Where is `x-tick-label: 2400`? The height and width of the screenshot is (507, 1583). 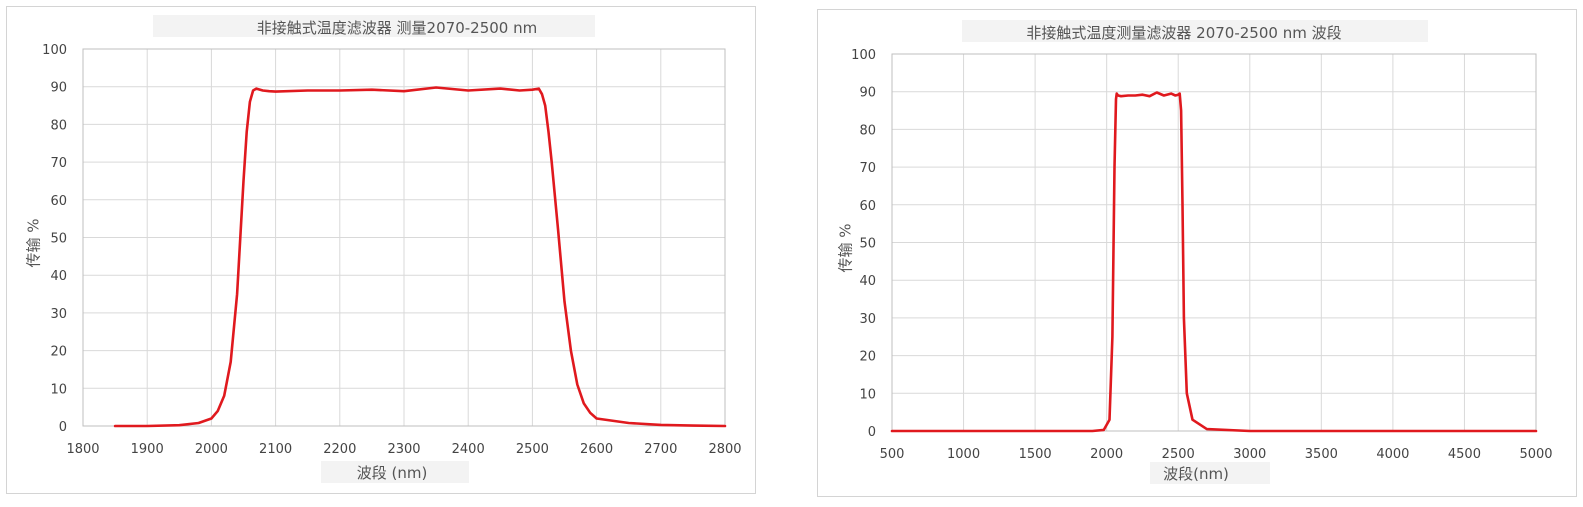
x-tick-label: 2400 is located at coordinates (468, 449).